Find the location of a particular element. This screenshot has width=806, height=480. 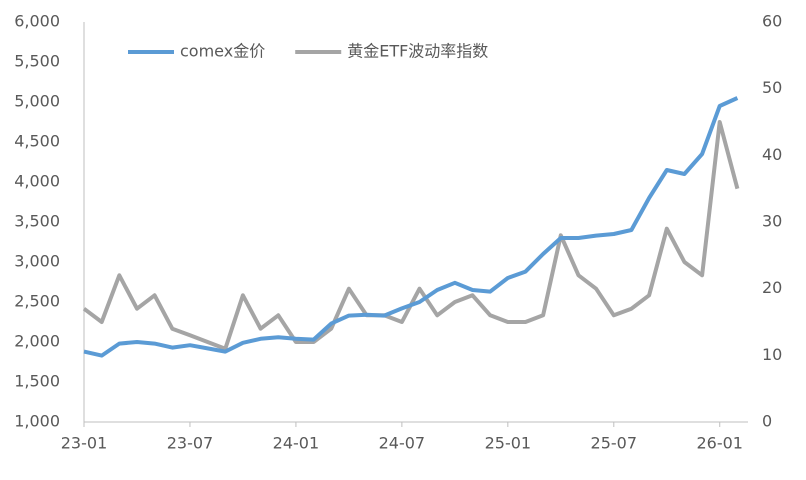

y-tick-label: 6,000 is located at coordinates (37, 21).